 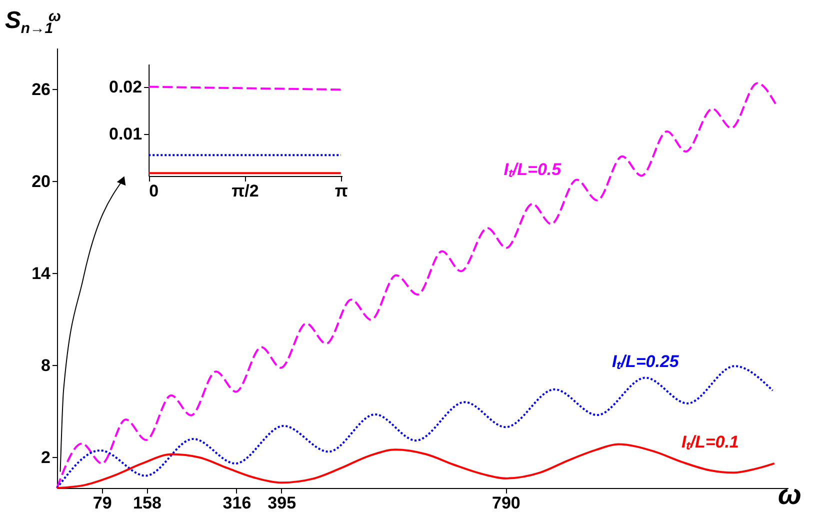 What do you see at coordinates (41, 181) in the screenshot?
I see `y-tick-label: 20` at bounding box center [41, 181].